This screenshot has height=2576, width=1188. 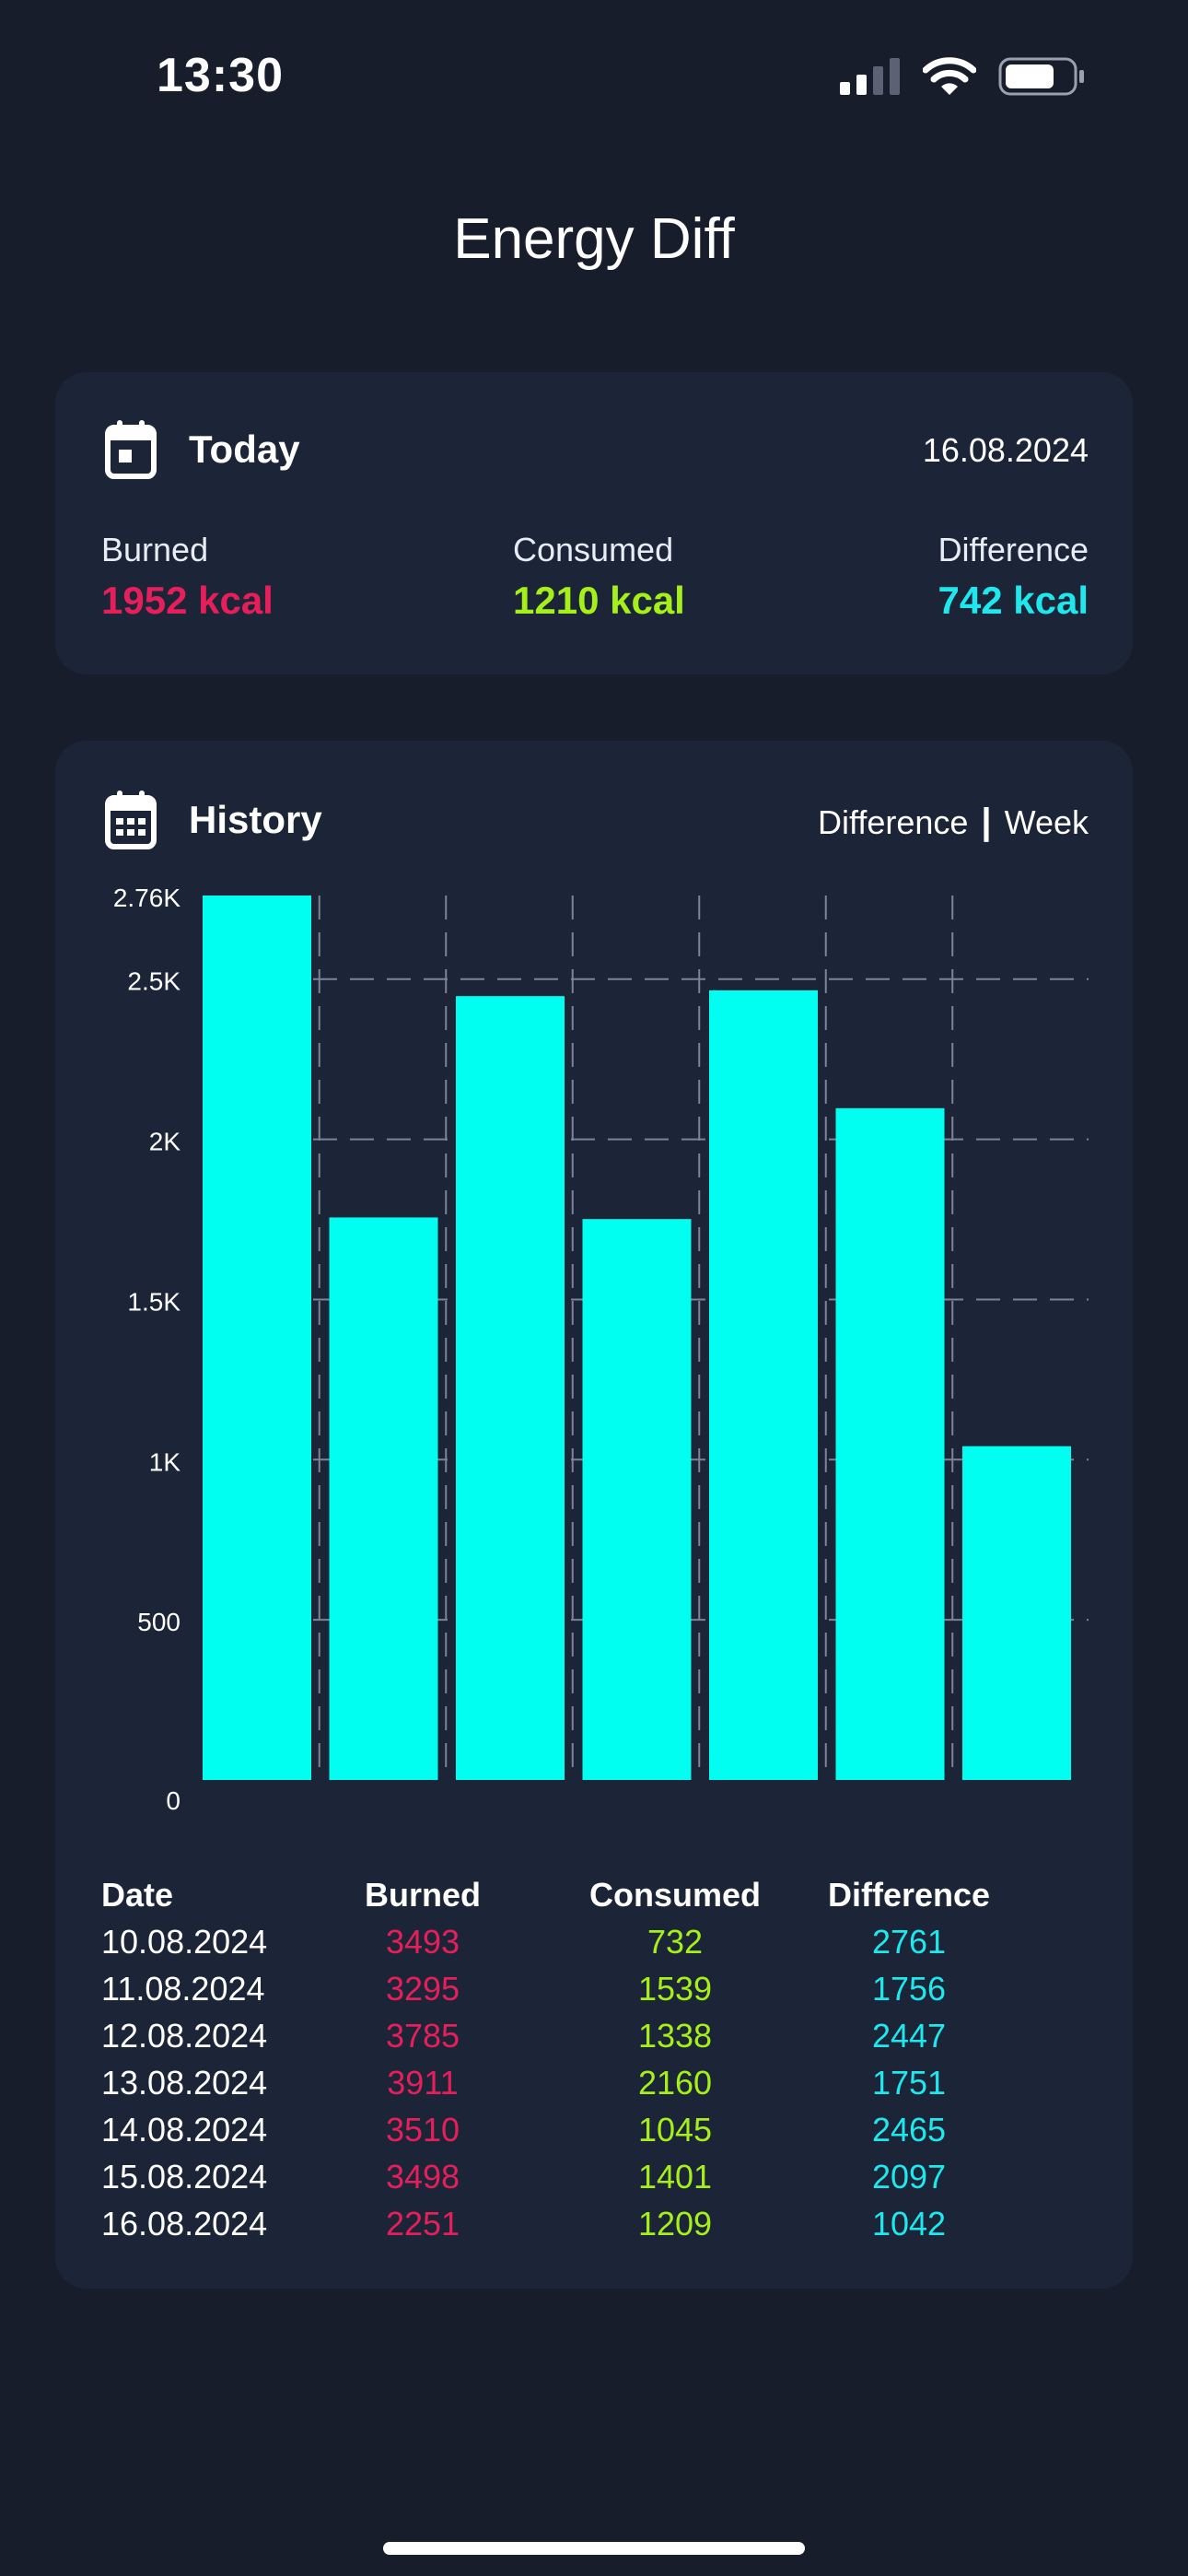 I want to click on cell-burned: 3911, so click(x=423, y=2082).